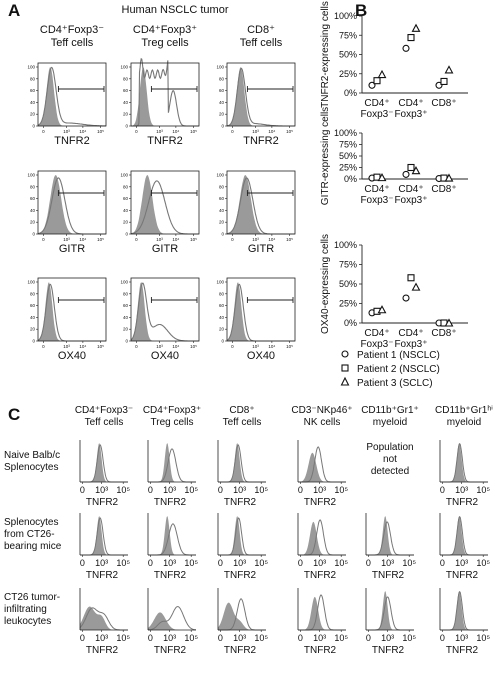 This screenshot has height=675, width=500. What do you see at coordinates (411, 278) in the screenshot?
I see `data-point-square` at bounding box center [411, 278].